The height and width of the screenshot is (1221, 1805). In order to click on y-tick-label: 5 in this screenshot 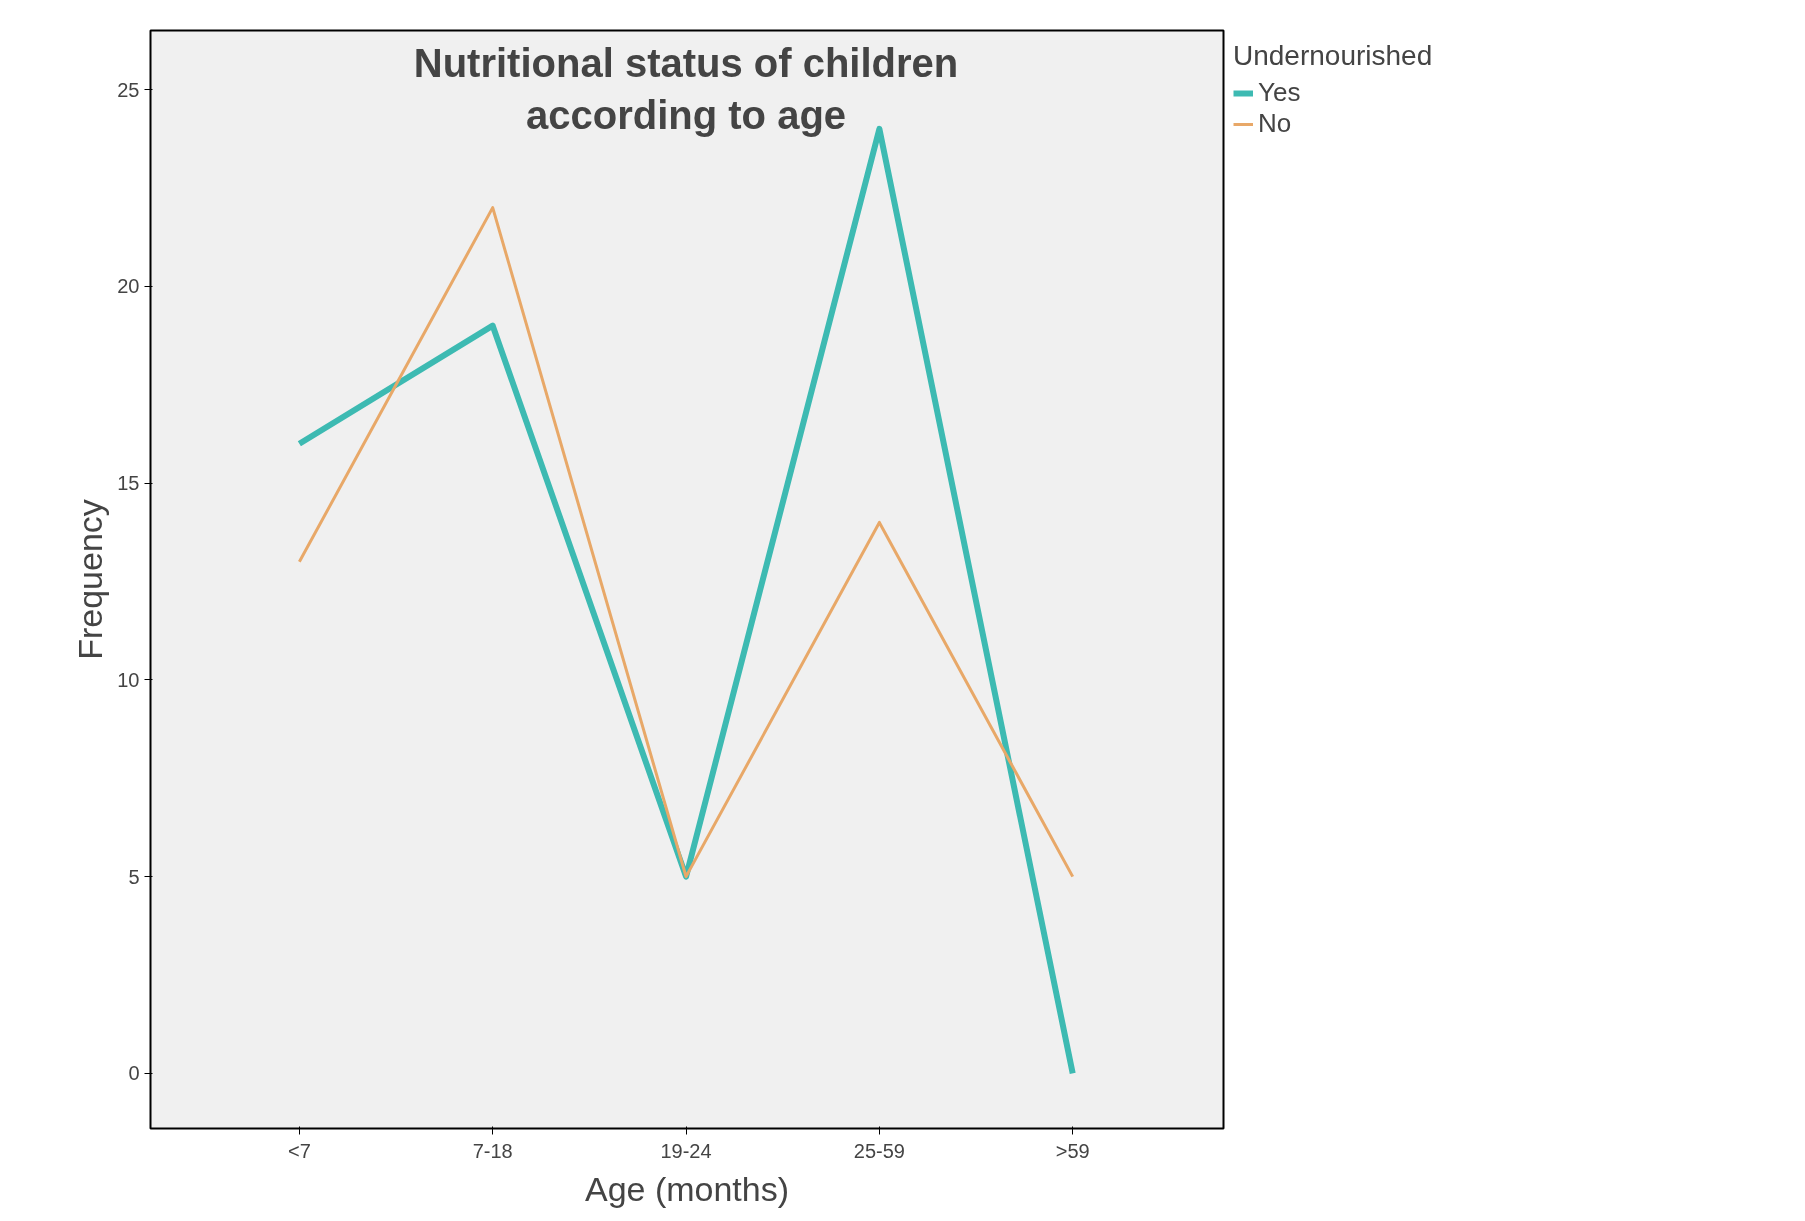, I will do `click(134, 876)`.